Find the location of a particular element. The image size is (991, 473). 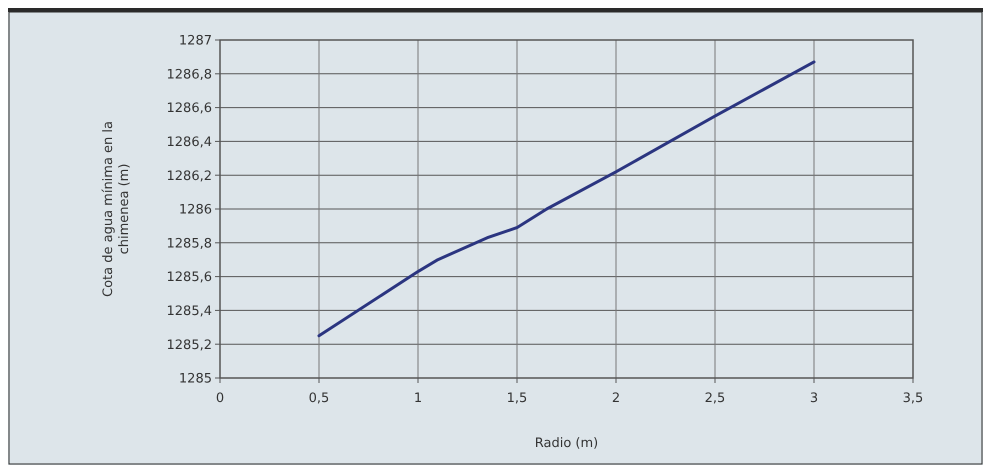

x-tick-label: 2 is located at coordinates (616, 398).